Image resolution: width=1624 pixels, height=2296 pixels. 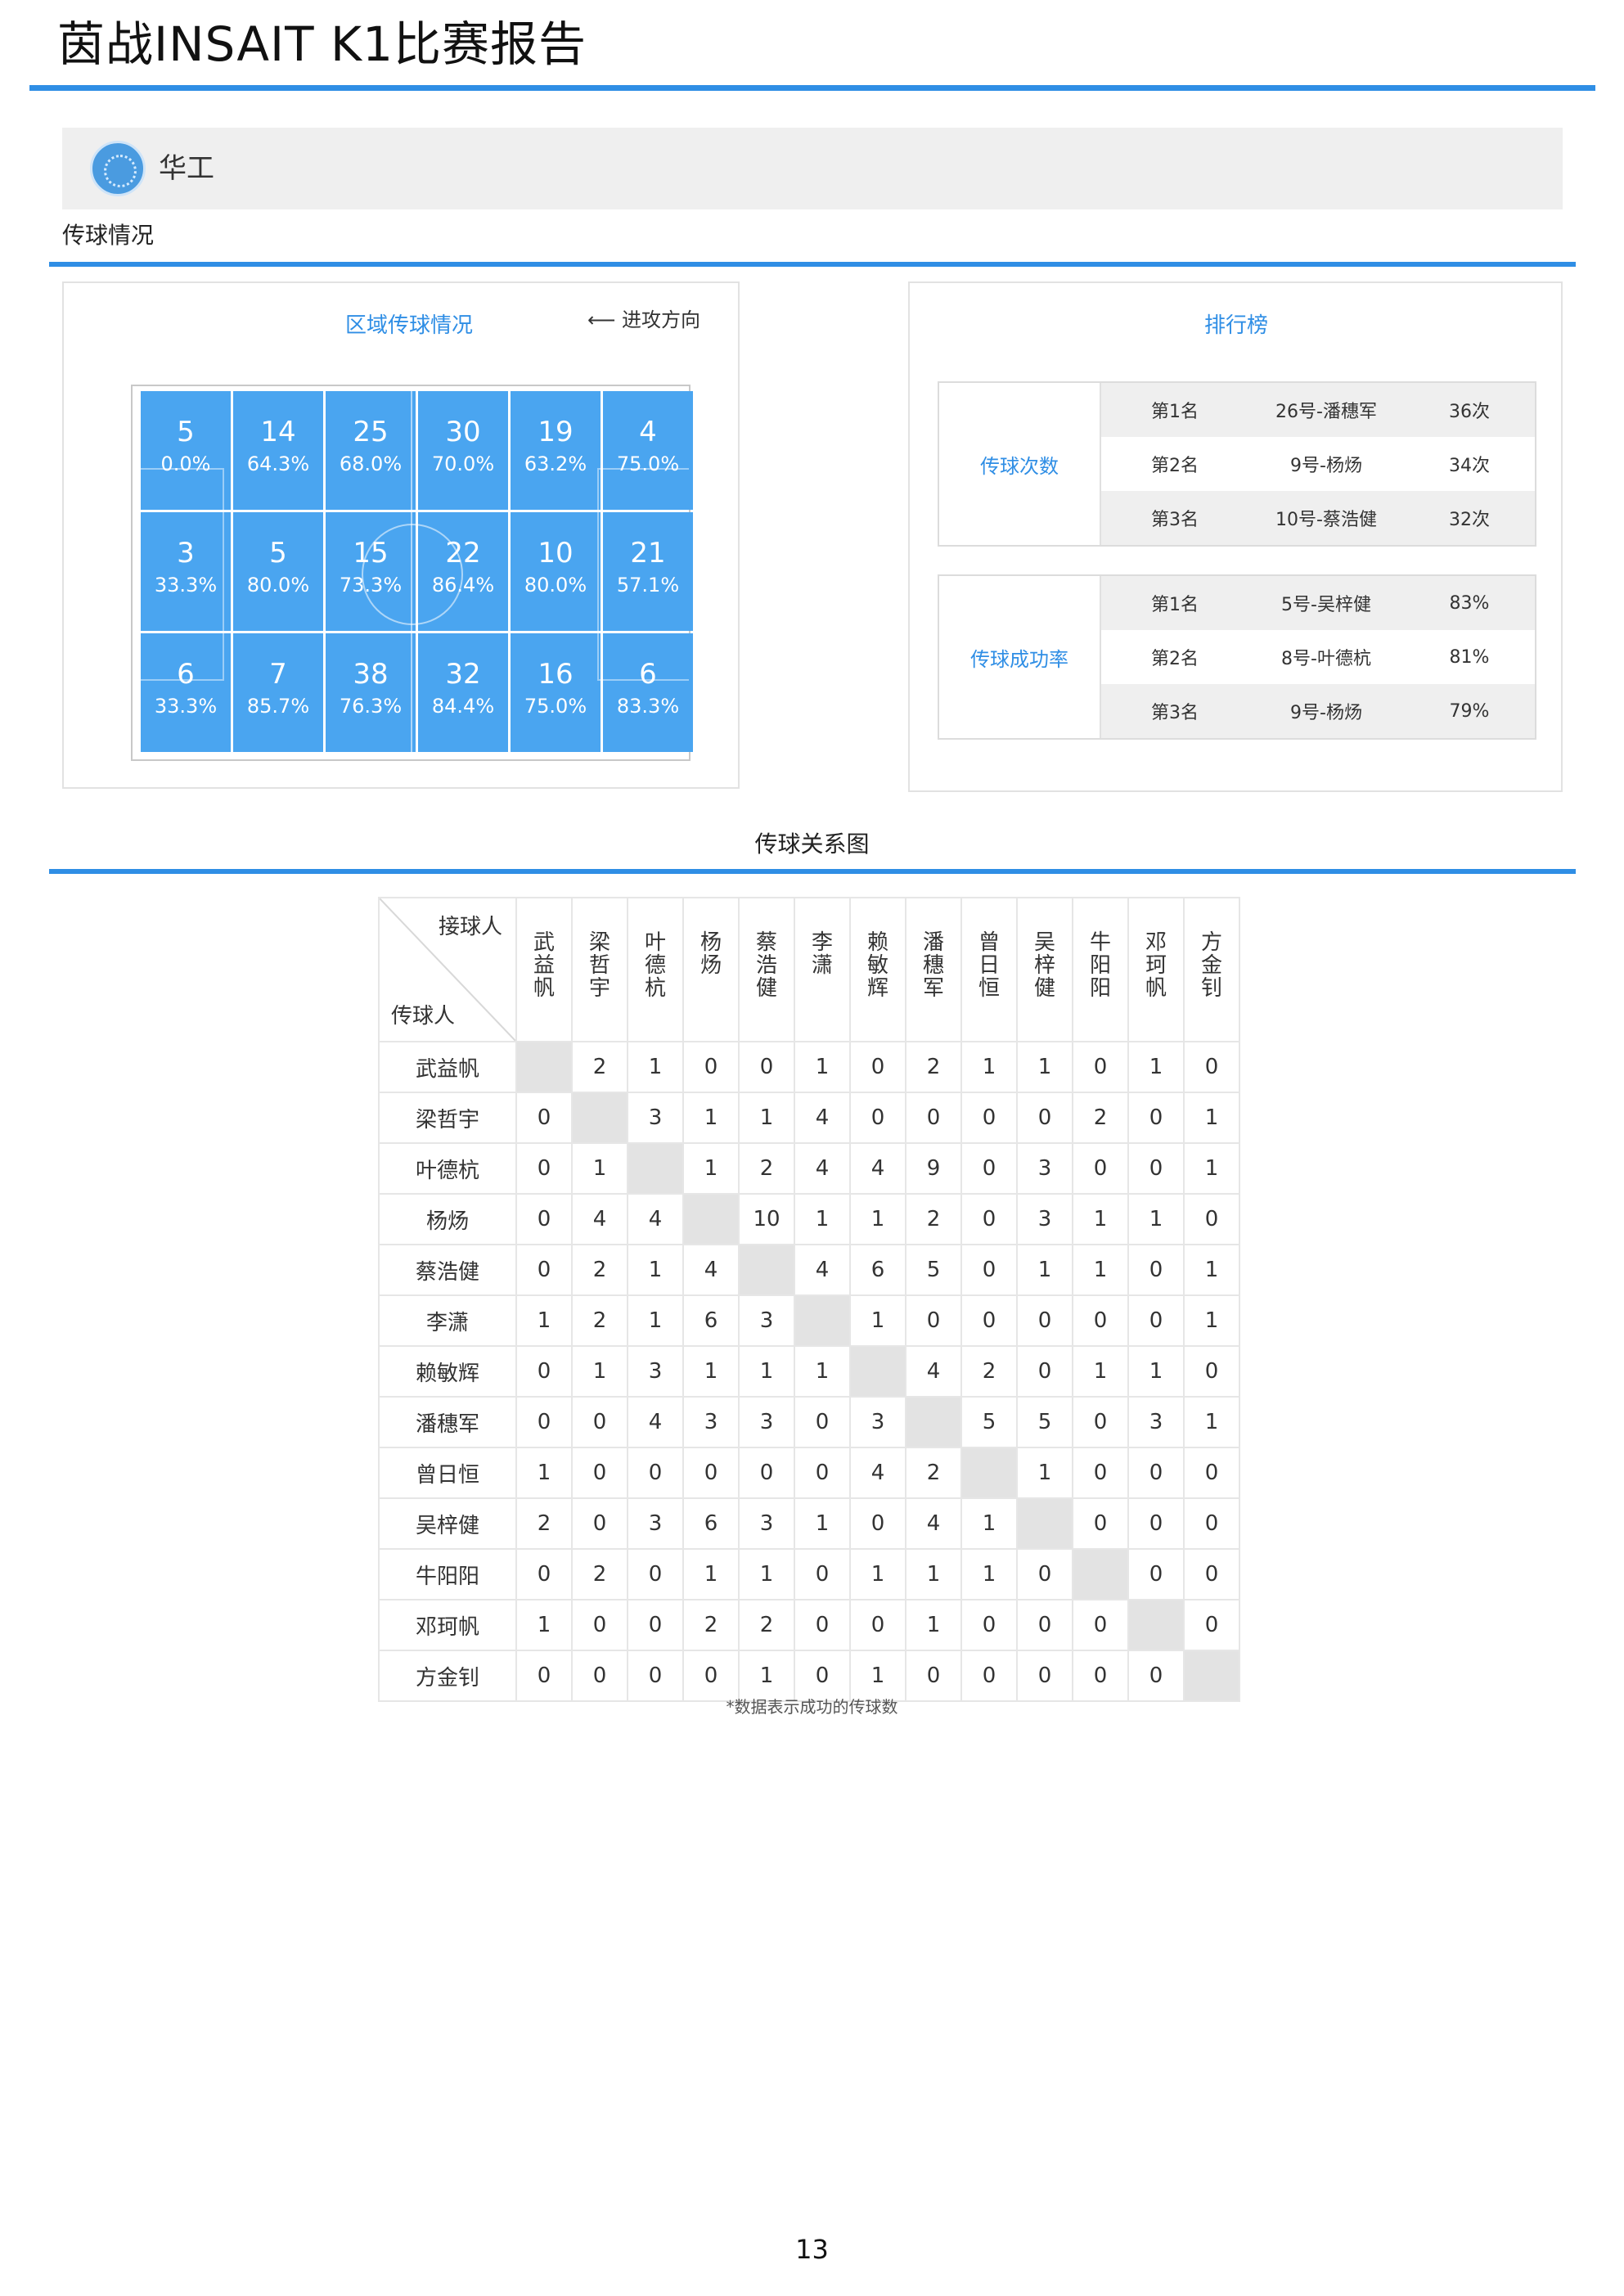 What do you see at coordinates (812, 844) in the screenshot?
I see `pass-network-title: 传球关系图` at bounding box center [812, 844].